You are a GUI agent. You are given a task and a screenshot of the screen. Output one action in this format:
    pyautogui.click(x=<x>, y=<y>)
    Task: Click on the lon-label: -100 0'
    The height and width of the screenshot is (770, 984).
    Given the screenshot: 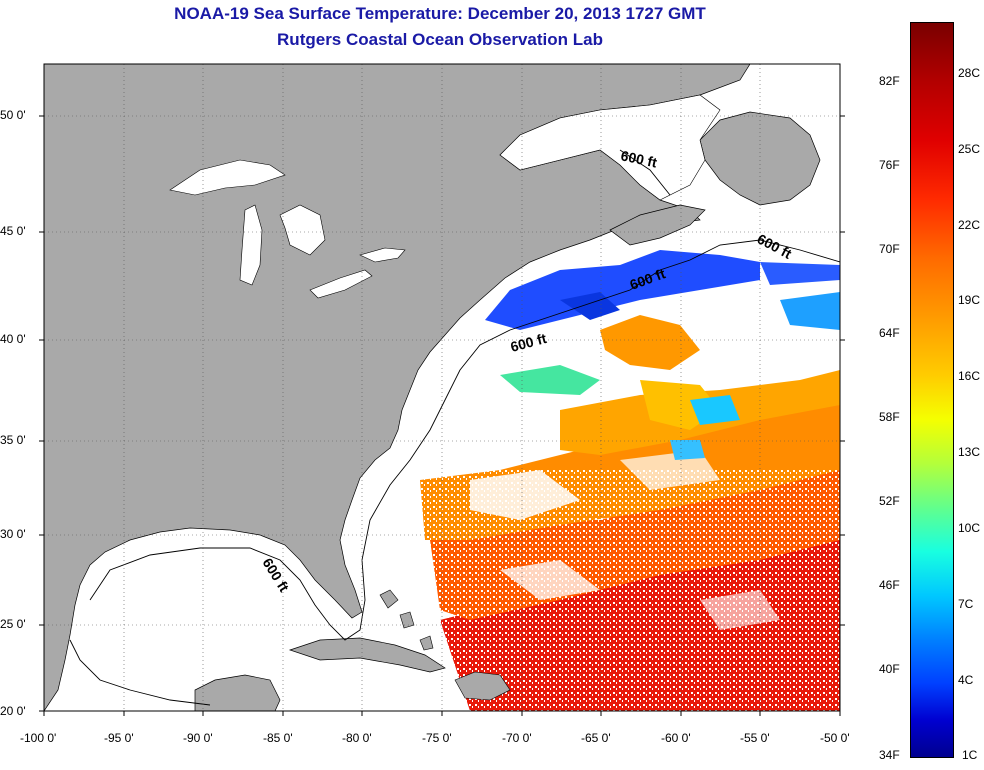 What is the action you would take?
    pyautogui.click(x=38, y=738)
    